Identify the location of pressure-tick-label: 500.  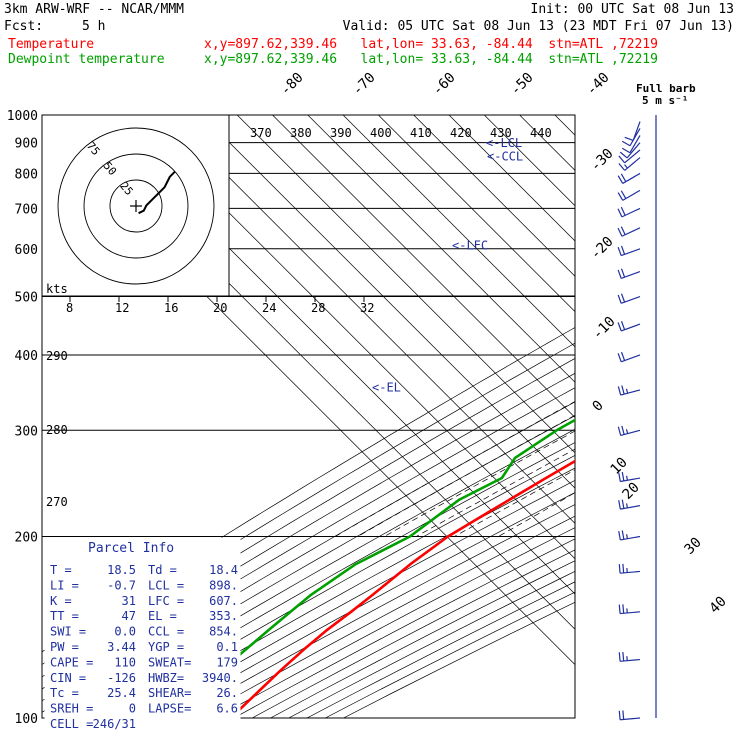
(26, 298).